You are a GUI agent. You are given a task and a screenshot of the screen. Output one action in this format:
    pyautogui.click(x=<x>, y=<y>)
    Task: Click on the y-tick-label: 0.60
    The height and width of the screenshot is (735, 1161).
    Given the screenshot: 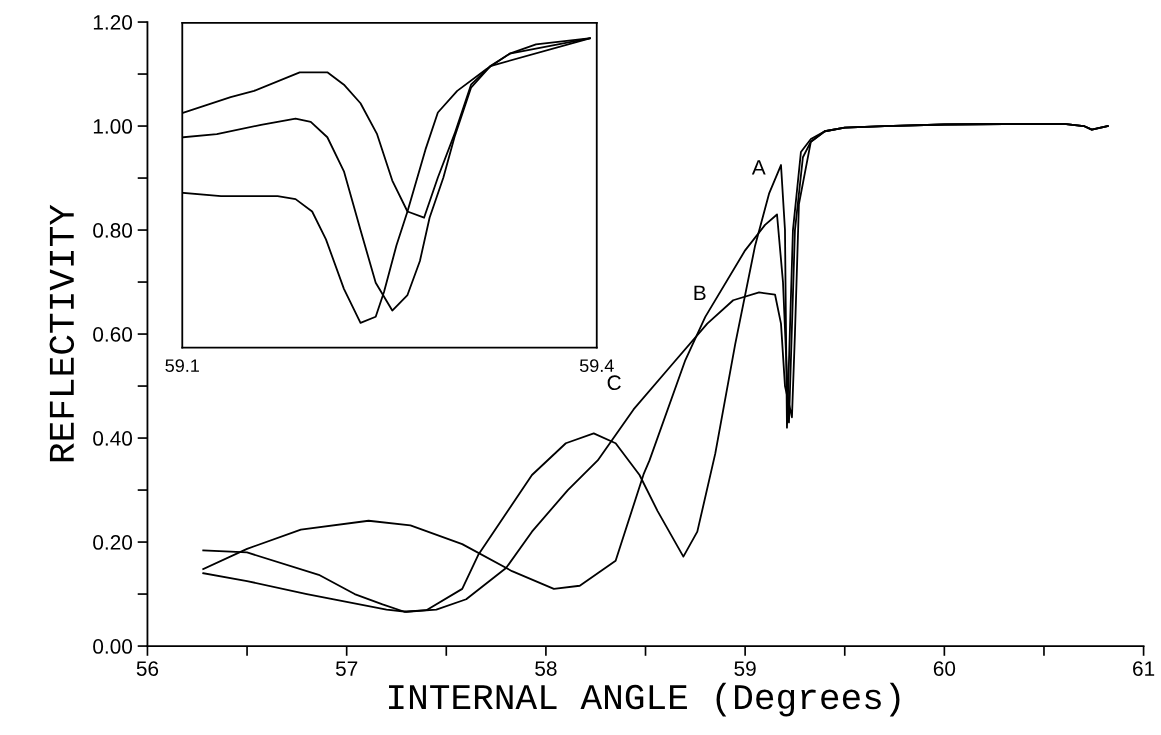 What is the action you would take?
    pyautogui.click(x=113, y=334)
    